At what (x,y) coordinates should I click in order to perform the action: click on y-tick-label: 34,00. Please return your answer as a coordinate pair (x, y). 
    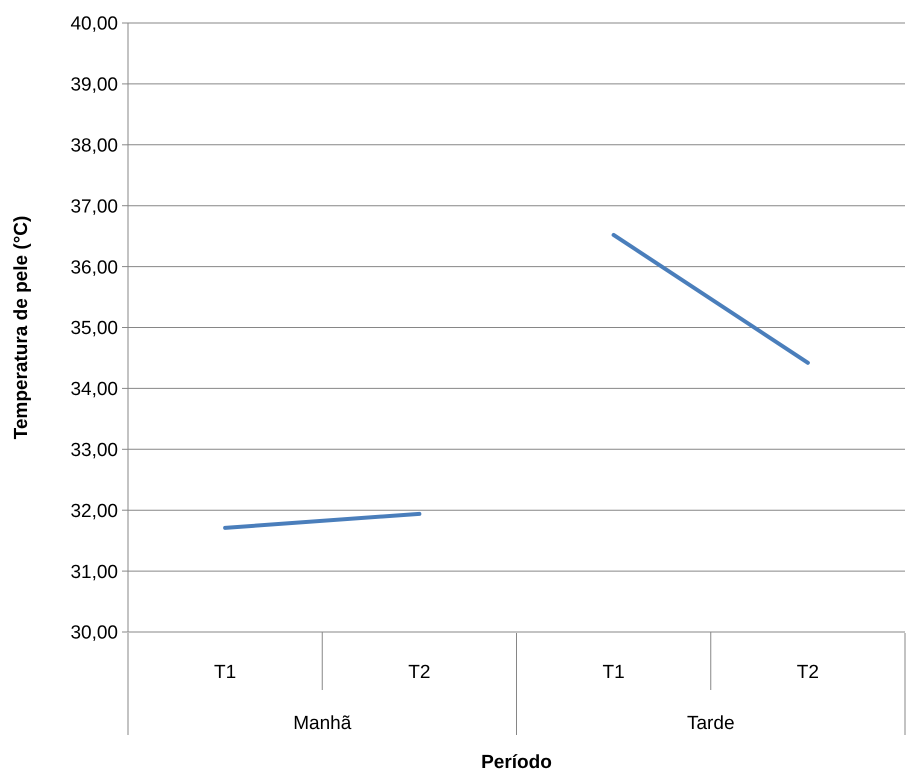
    Looking at the image, I should click on (94, 389).